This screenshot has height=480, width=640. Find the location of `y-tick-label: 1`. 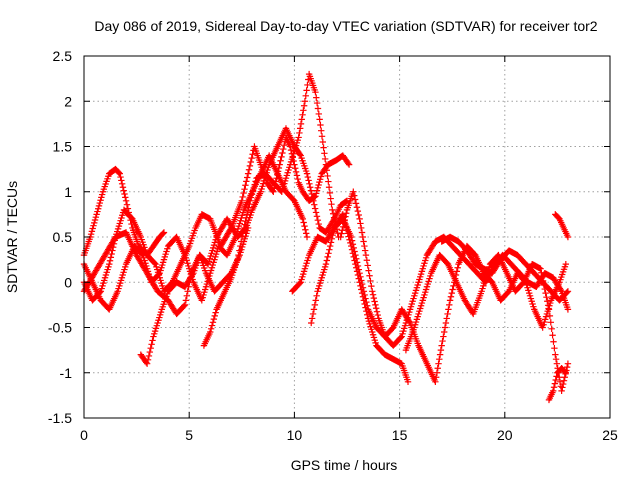

y-tick-label: 1 is located at coordinates (68, 192).